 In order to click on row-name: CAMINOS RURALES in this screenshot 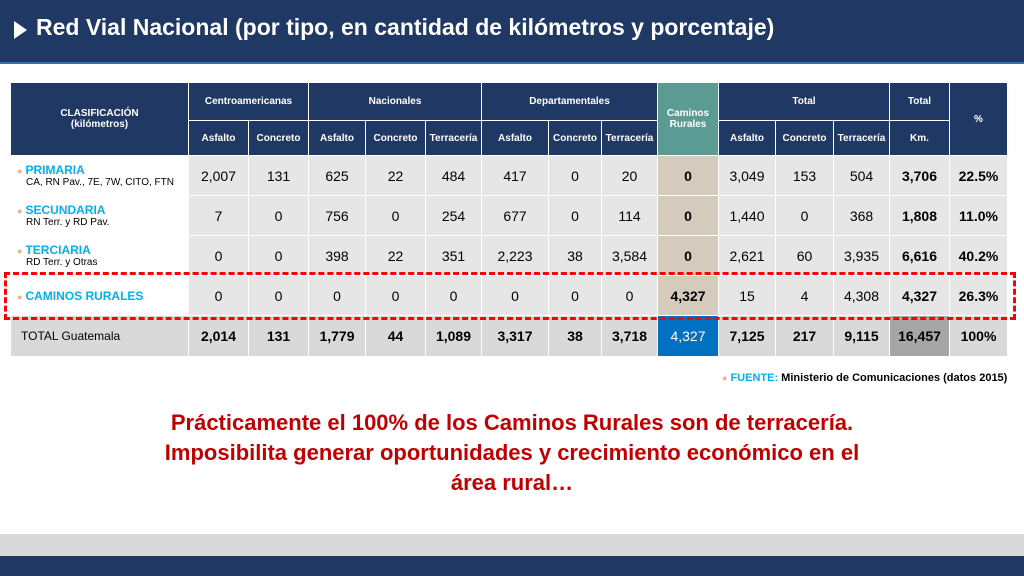, I will do `click(84, 295)`.